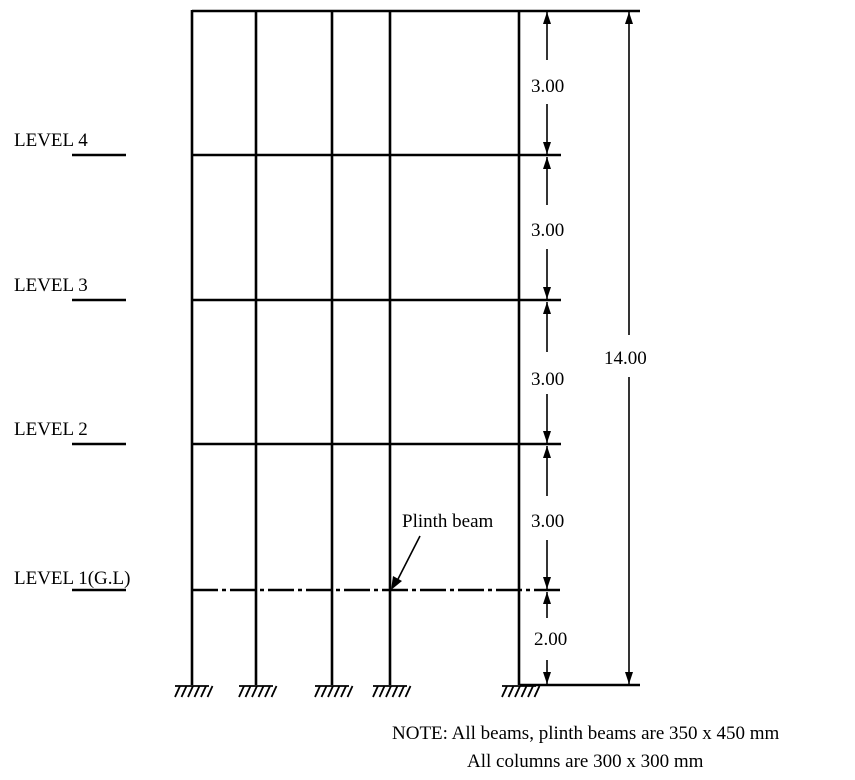 The width and height of the screenshot is (855, 780). What do you see at coordinates (547, 437) in the screenshot?
I see `storey-dim-3-arrowhead-bottom` at bounding box center [547, 437].